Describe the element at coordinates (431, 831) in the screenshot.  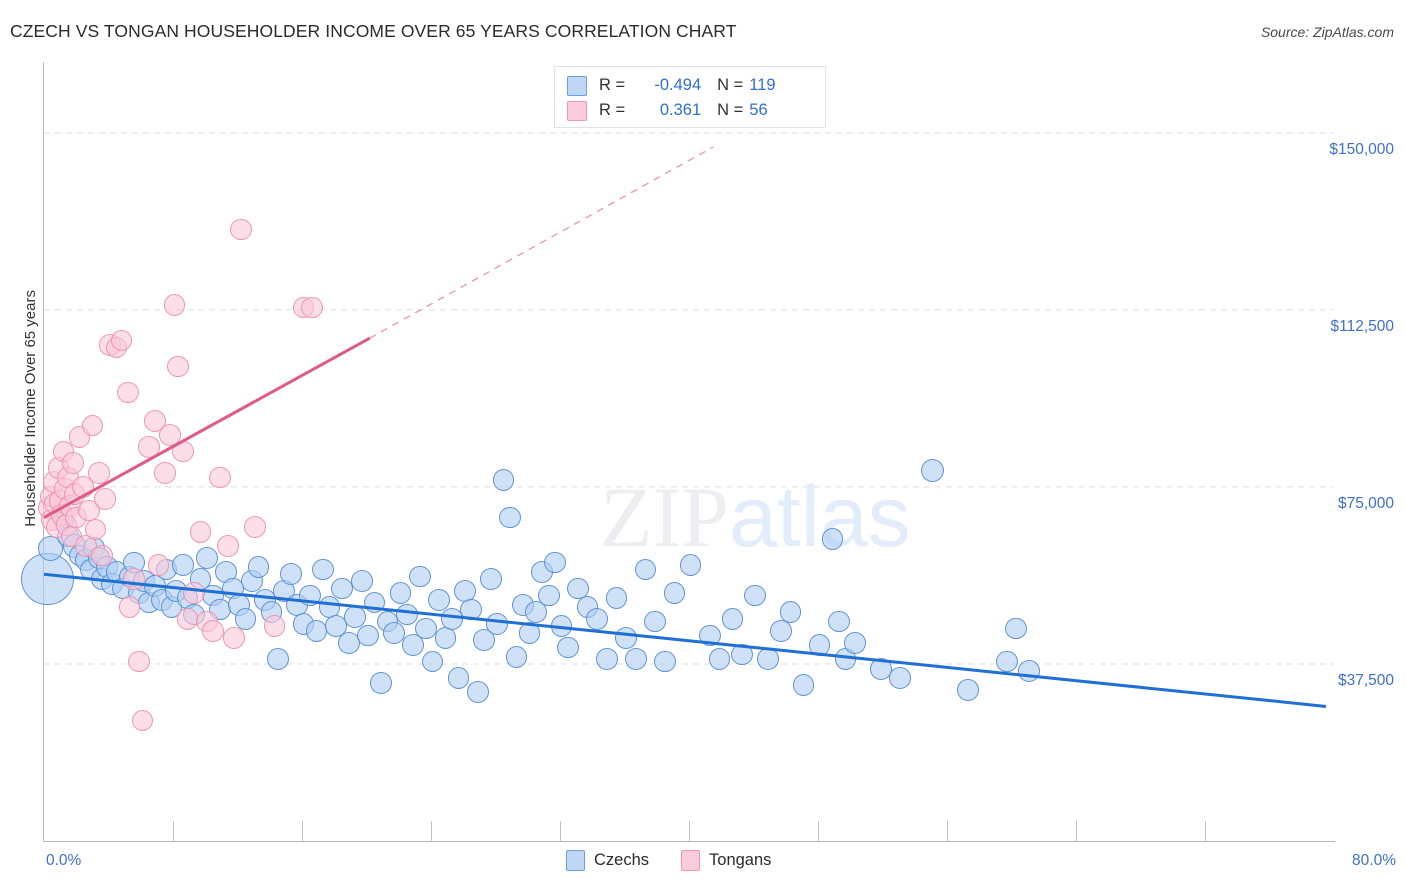
I see `x-tick-mark` at that location.